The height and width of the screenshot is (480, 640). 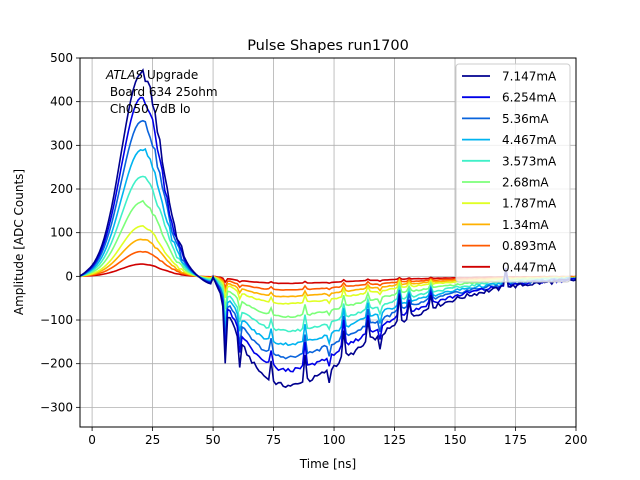 I want to click on legend-label: 1.34mA, so click(x=525, y=225).